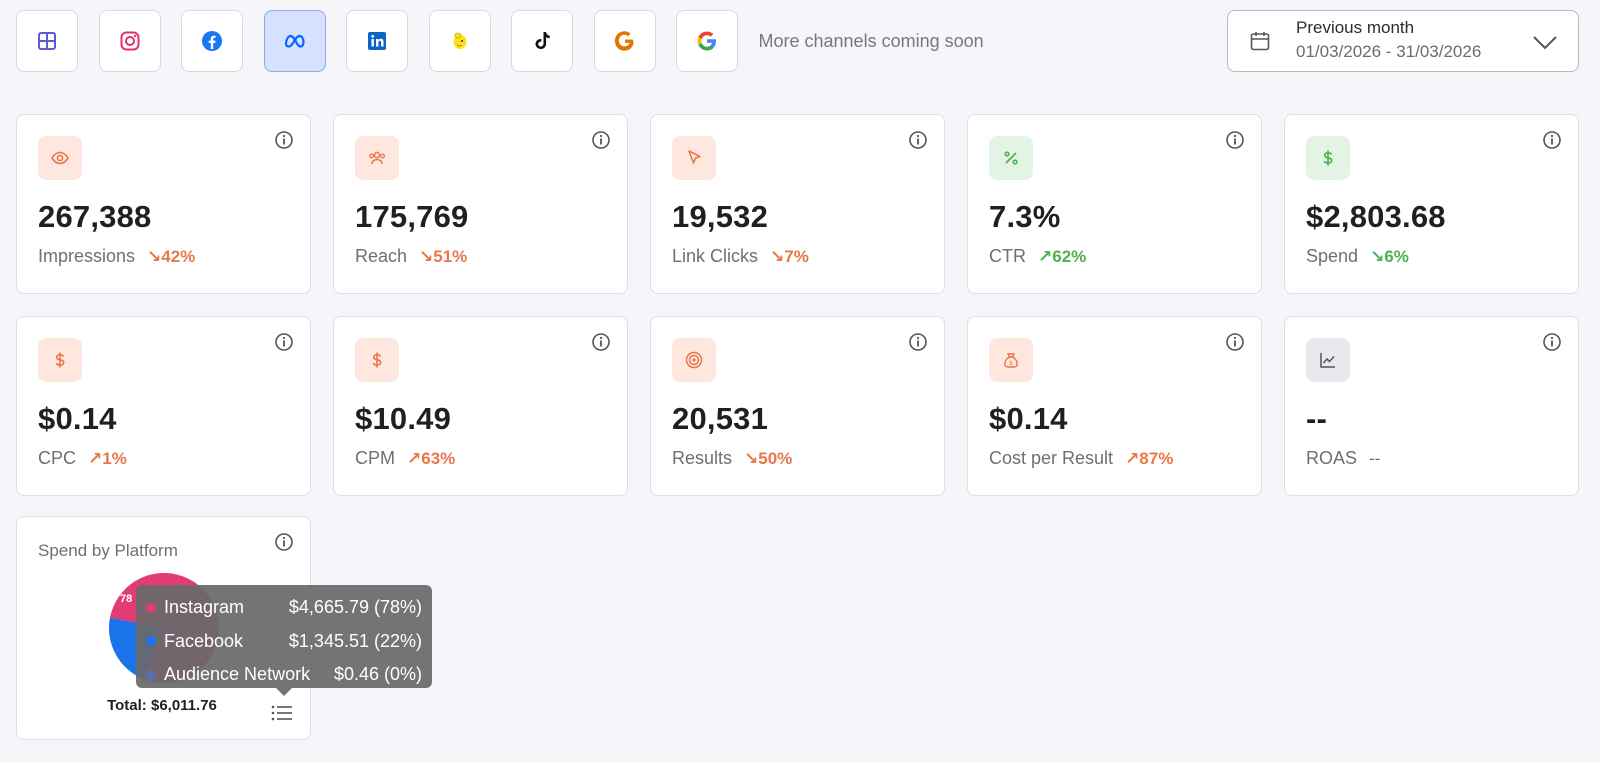  I want to click on linkedin-icon, so click(377, 41).